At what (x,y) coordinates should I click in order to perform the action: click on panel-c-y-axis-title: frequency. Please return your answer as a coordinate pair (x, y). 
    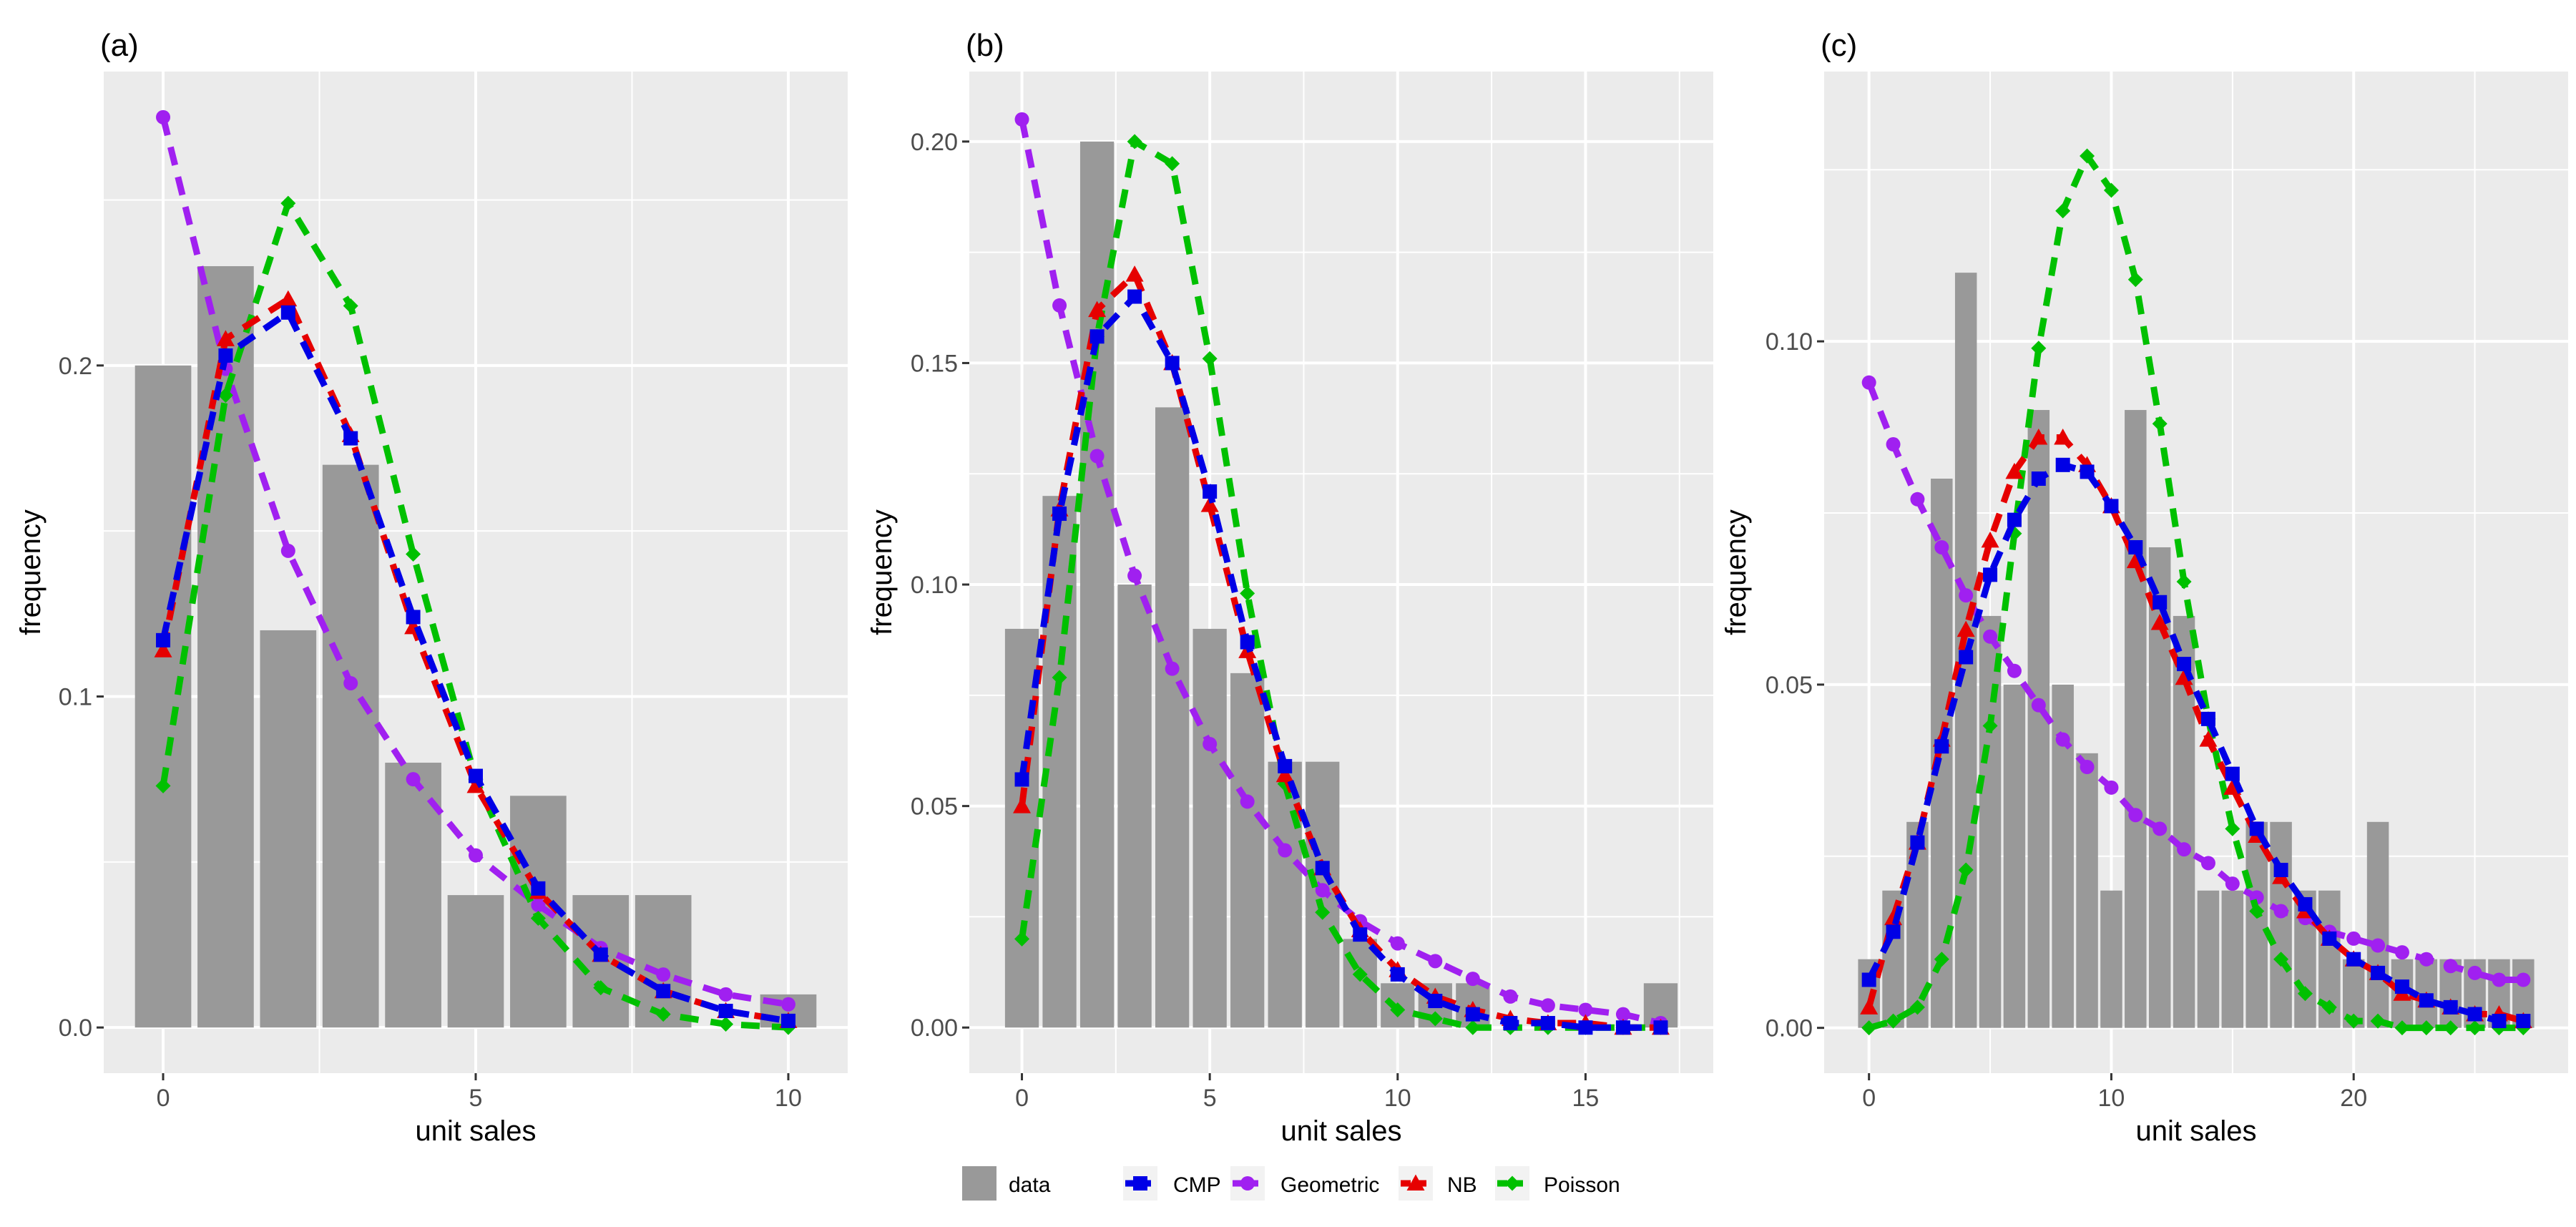
    Looking at the image, I should click on (1736, 572).